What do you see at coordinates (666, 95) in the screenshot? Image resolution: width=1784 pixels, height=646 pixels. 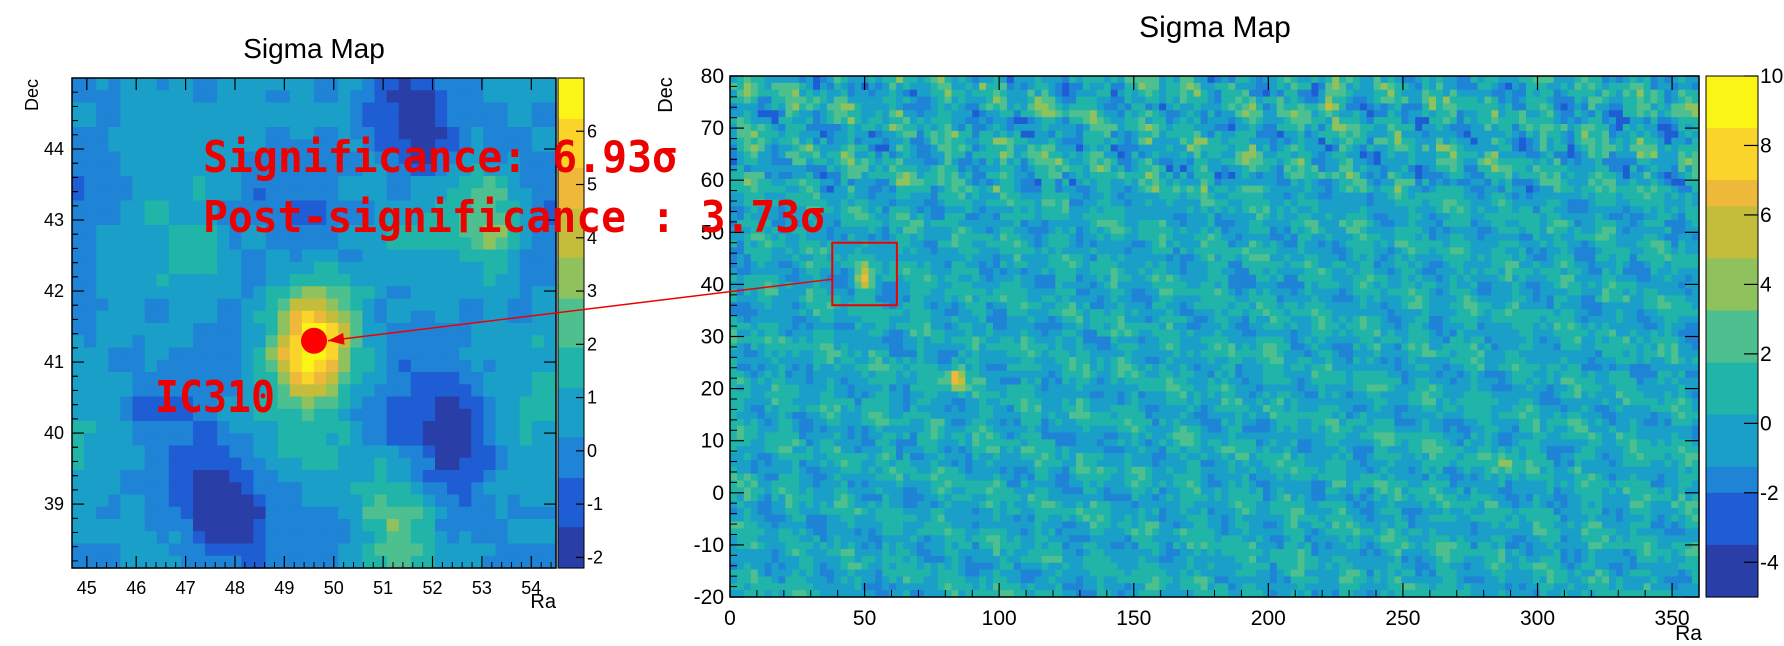 I see `right-y-axis-label: Dec` at bounding box center [666, 95].